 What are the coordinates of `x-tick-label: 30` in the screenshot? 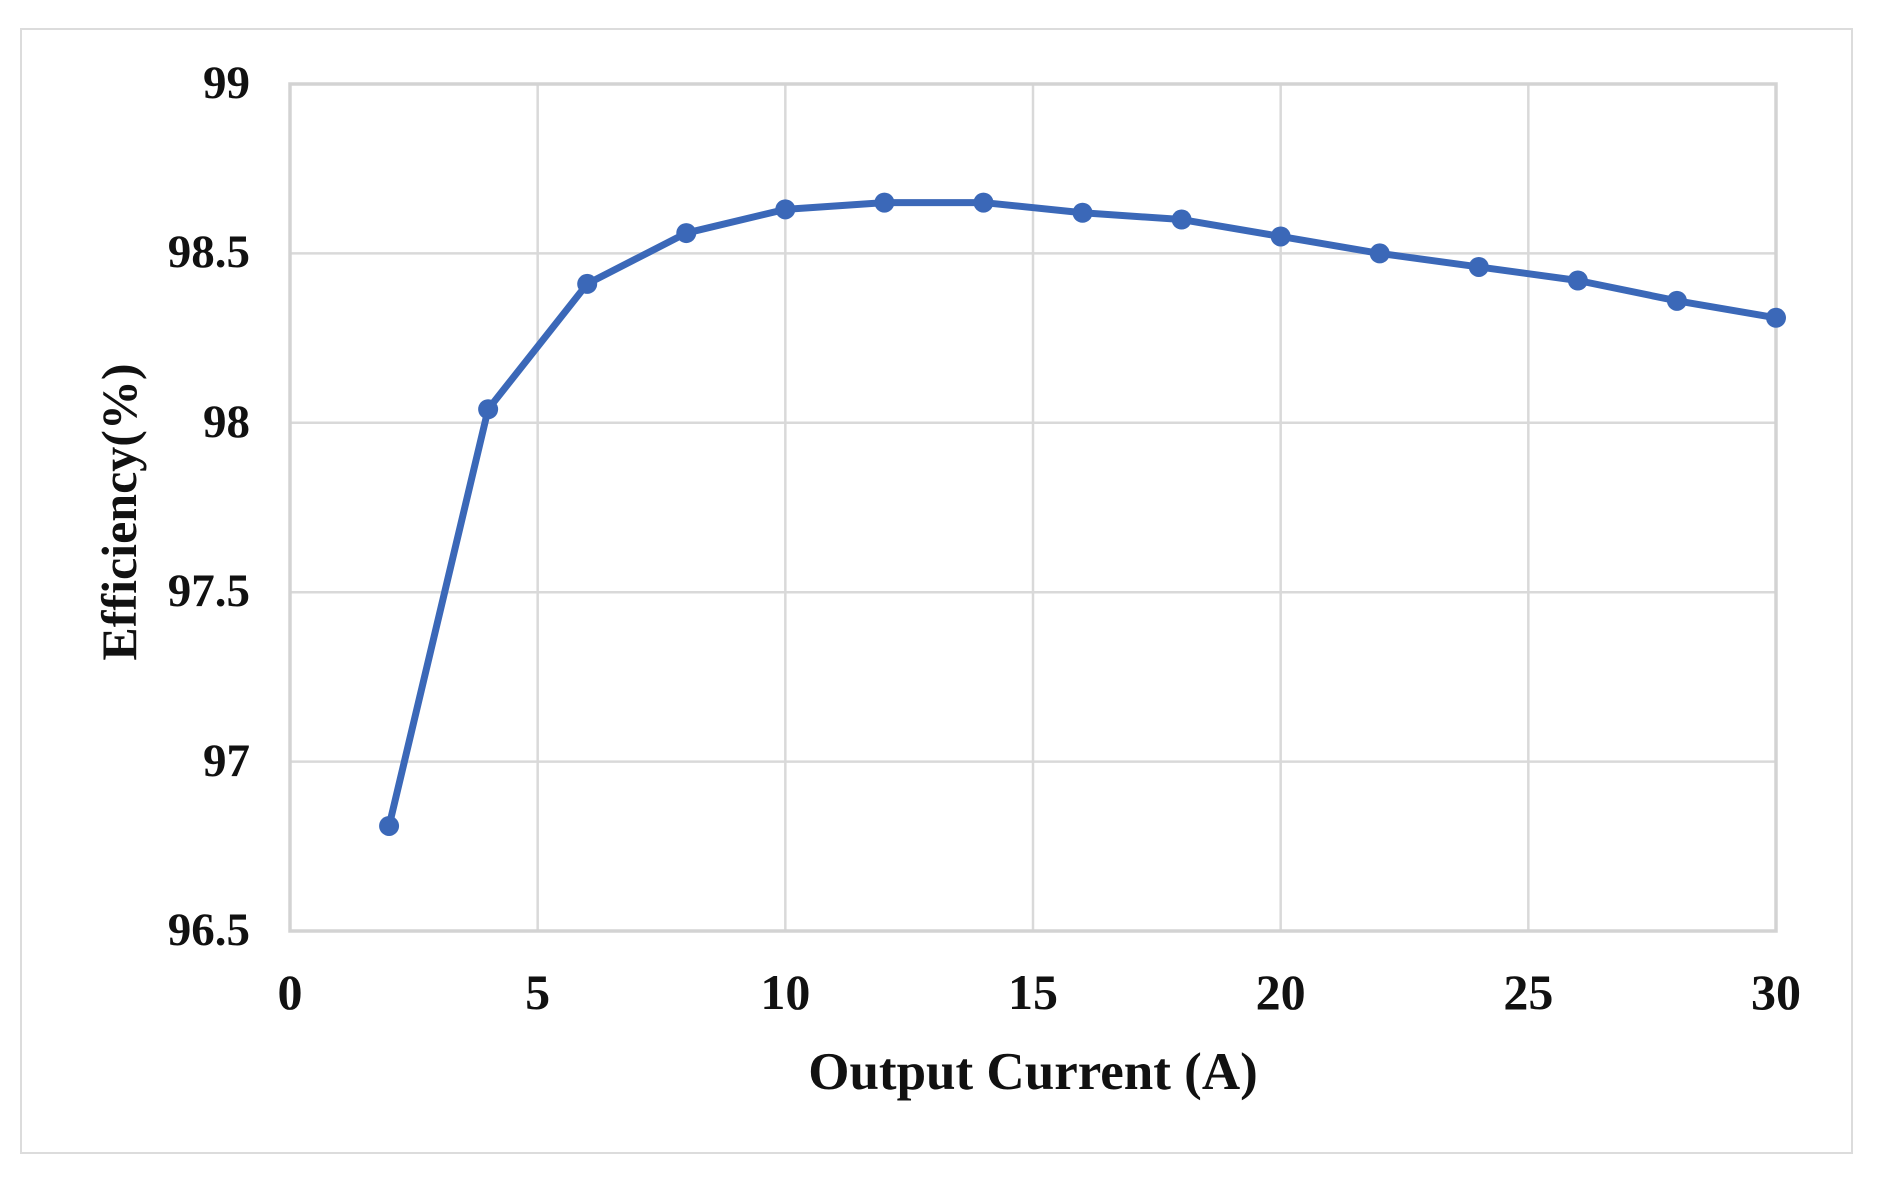 It's located at (1776, 992).